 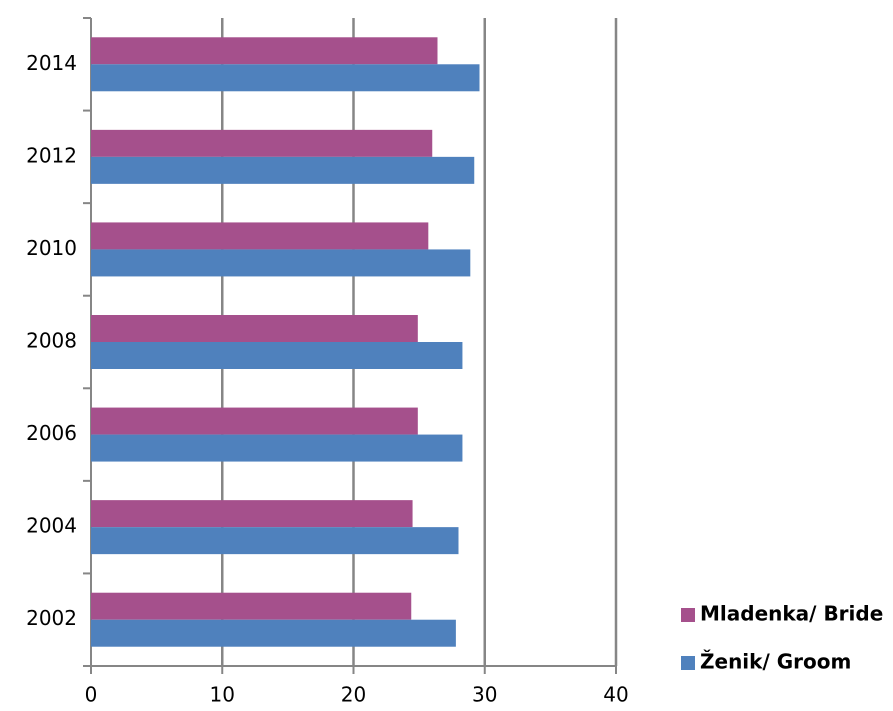 What do you see at coordinates (51, 433) in the screenshot?
I see `y-tick-label: 2006` at bounding box center [51, 433].